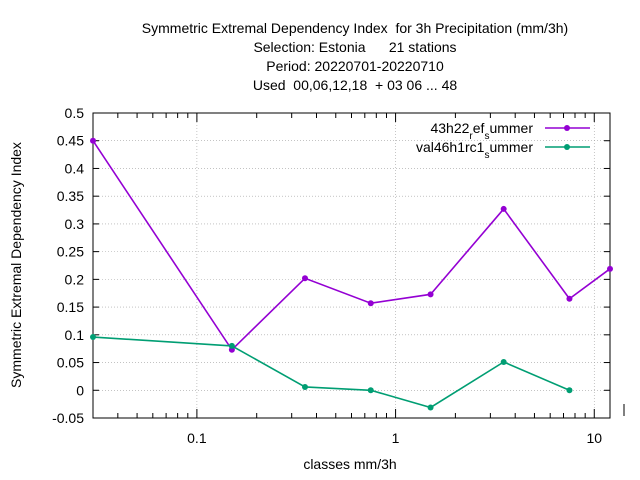 This screenshot has height=480, width=640. Describe the element at coordinates (68, 418) in the screenshot. I see `y-tick-label: -0.05` at that location.